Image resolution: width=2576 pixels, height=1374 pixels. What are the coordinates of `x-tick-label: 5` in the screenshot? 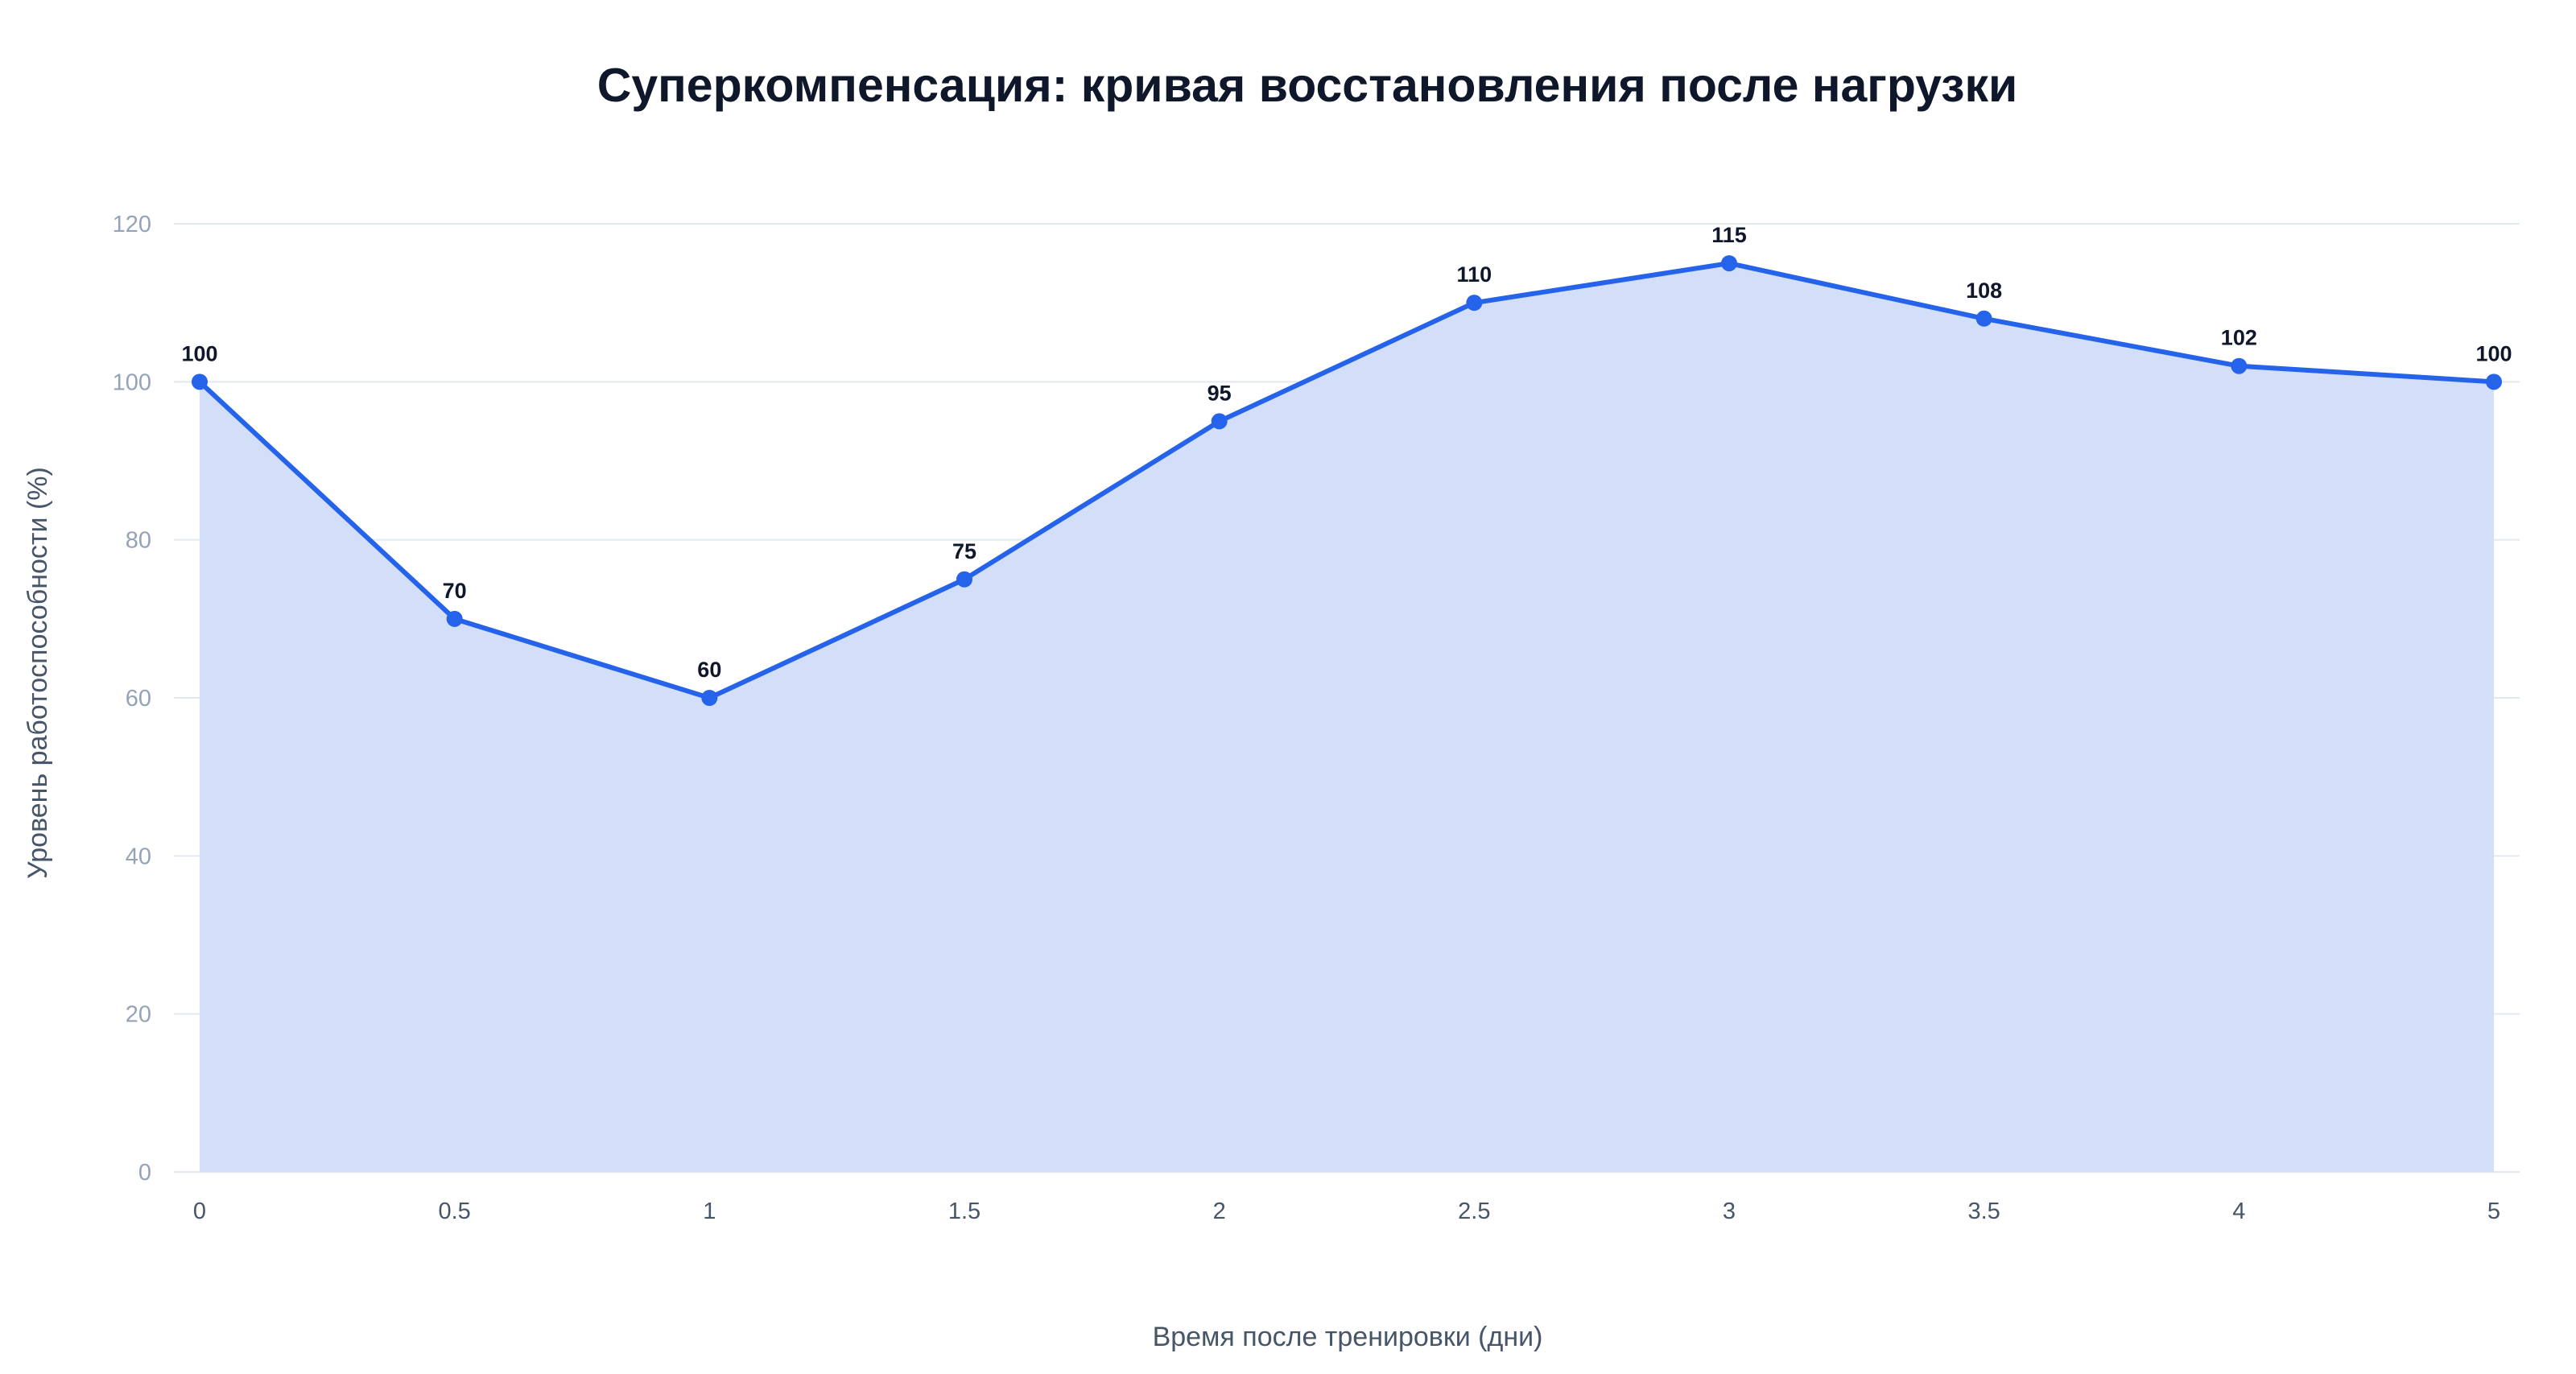 It's located at (2493, 1211).